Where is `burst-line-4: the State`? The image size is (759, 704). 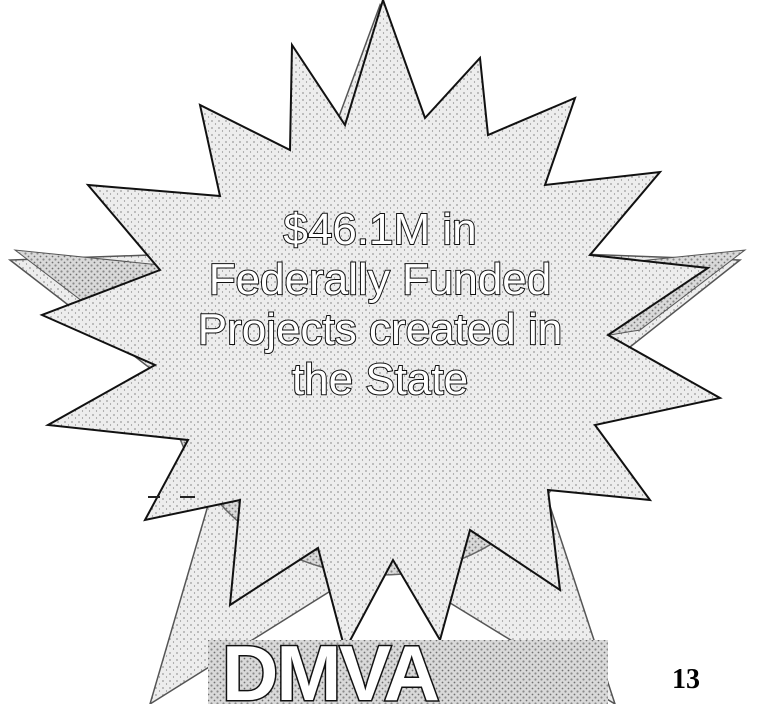
burst-line-4: the State is located at coordinates (380, 379).